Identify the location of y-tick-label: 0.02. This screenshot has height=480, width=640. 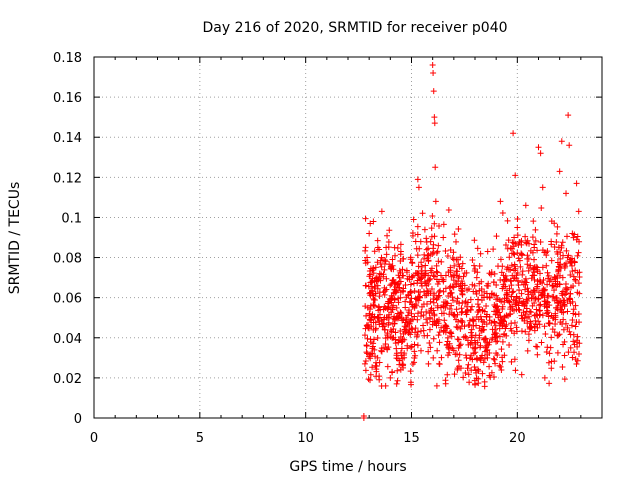
(67, 379).